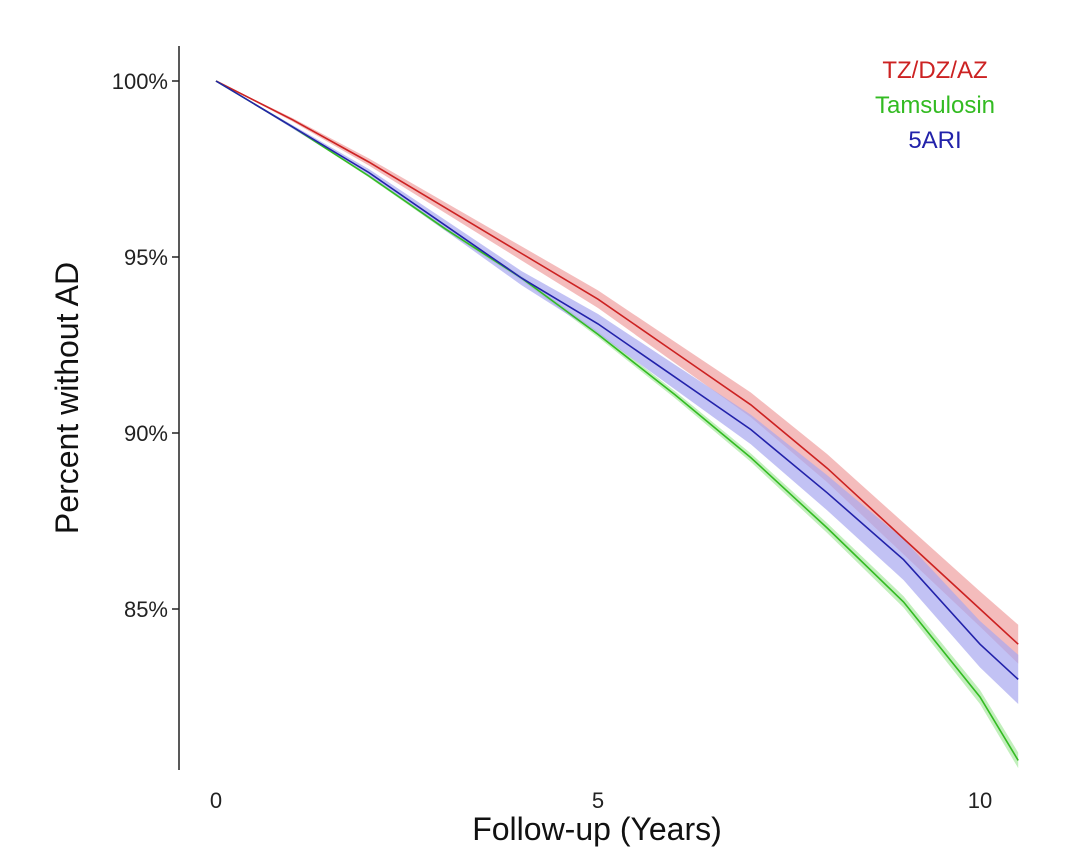 The image size is (1084, 850). I want to click on x-tick-label: 10, so click(980, 800).